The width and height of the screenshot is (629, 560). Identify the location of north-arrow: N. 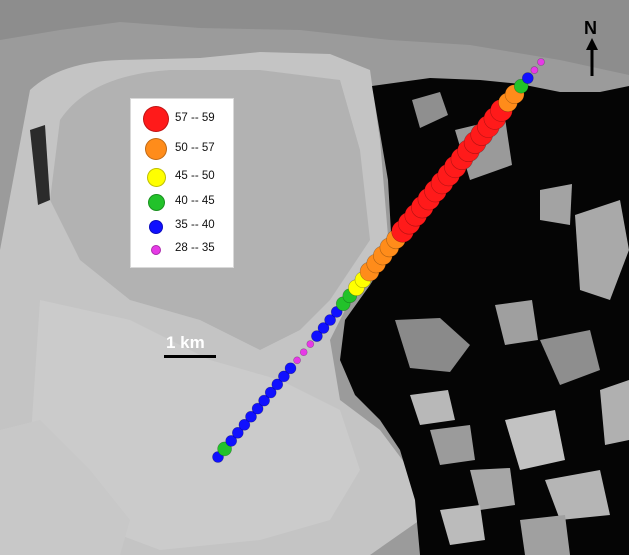
(592, 49).